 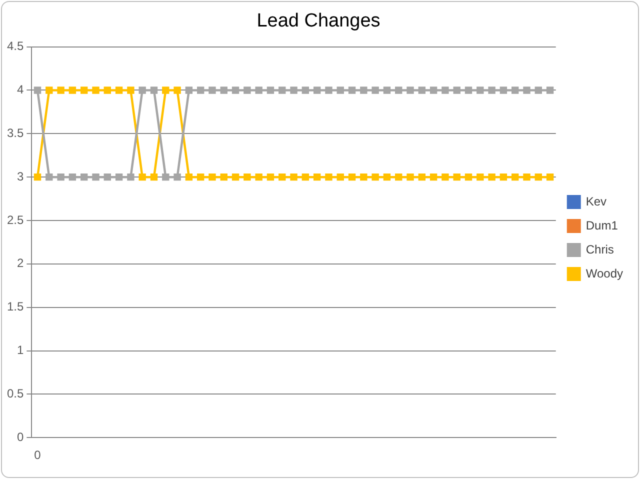 What do you see at coordinates (15, 219) in the screenshot?
I see `y-tick-label: 2.5` at bounding box center [15, 219].